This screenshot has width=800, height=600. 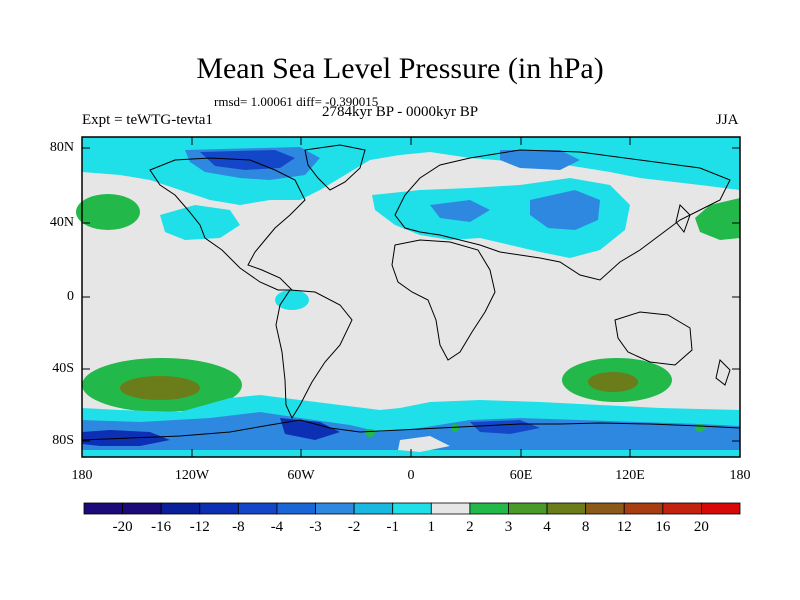 I want to click on eurasia-coast, so click(x=562, y=215).